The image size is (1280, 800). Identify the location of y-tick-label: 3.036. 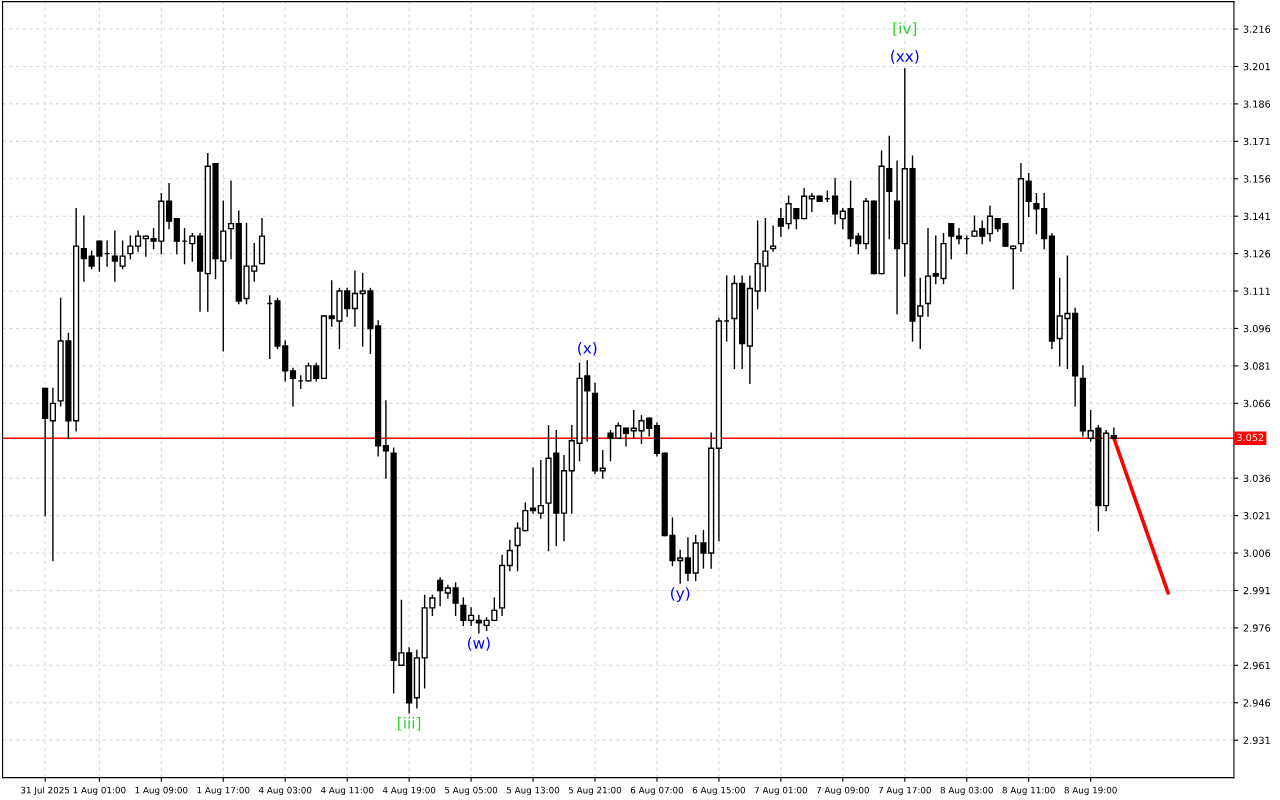
(1257, 478).